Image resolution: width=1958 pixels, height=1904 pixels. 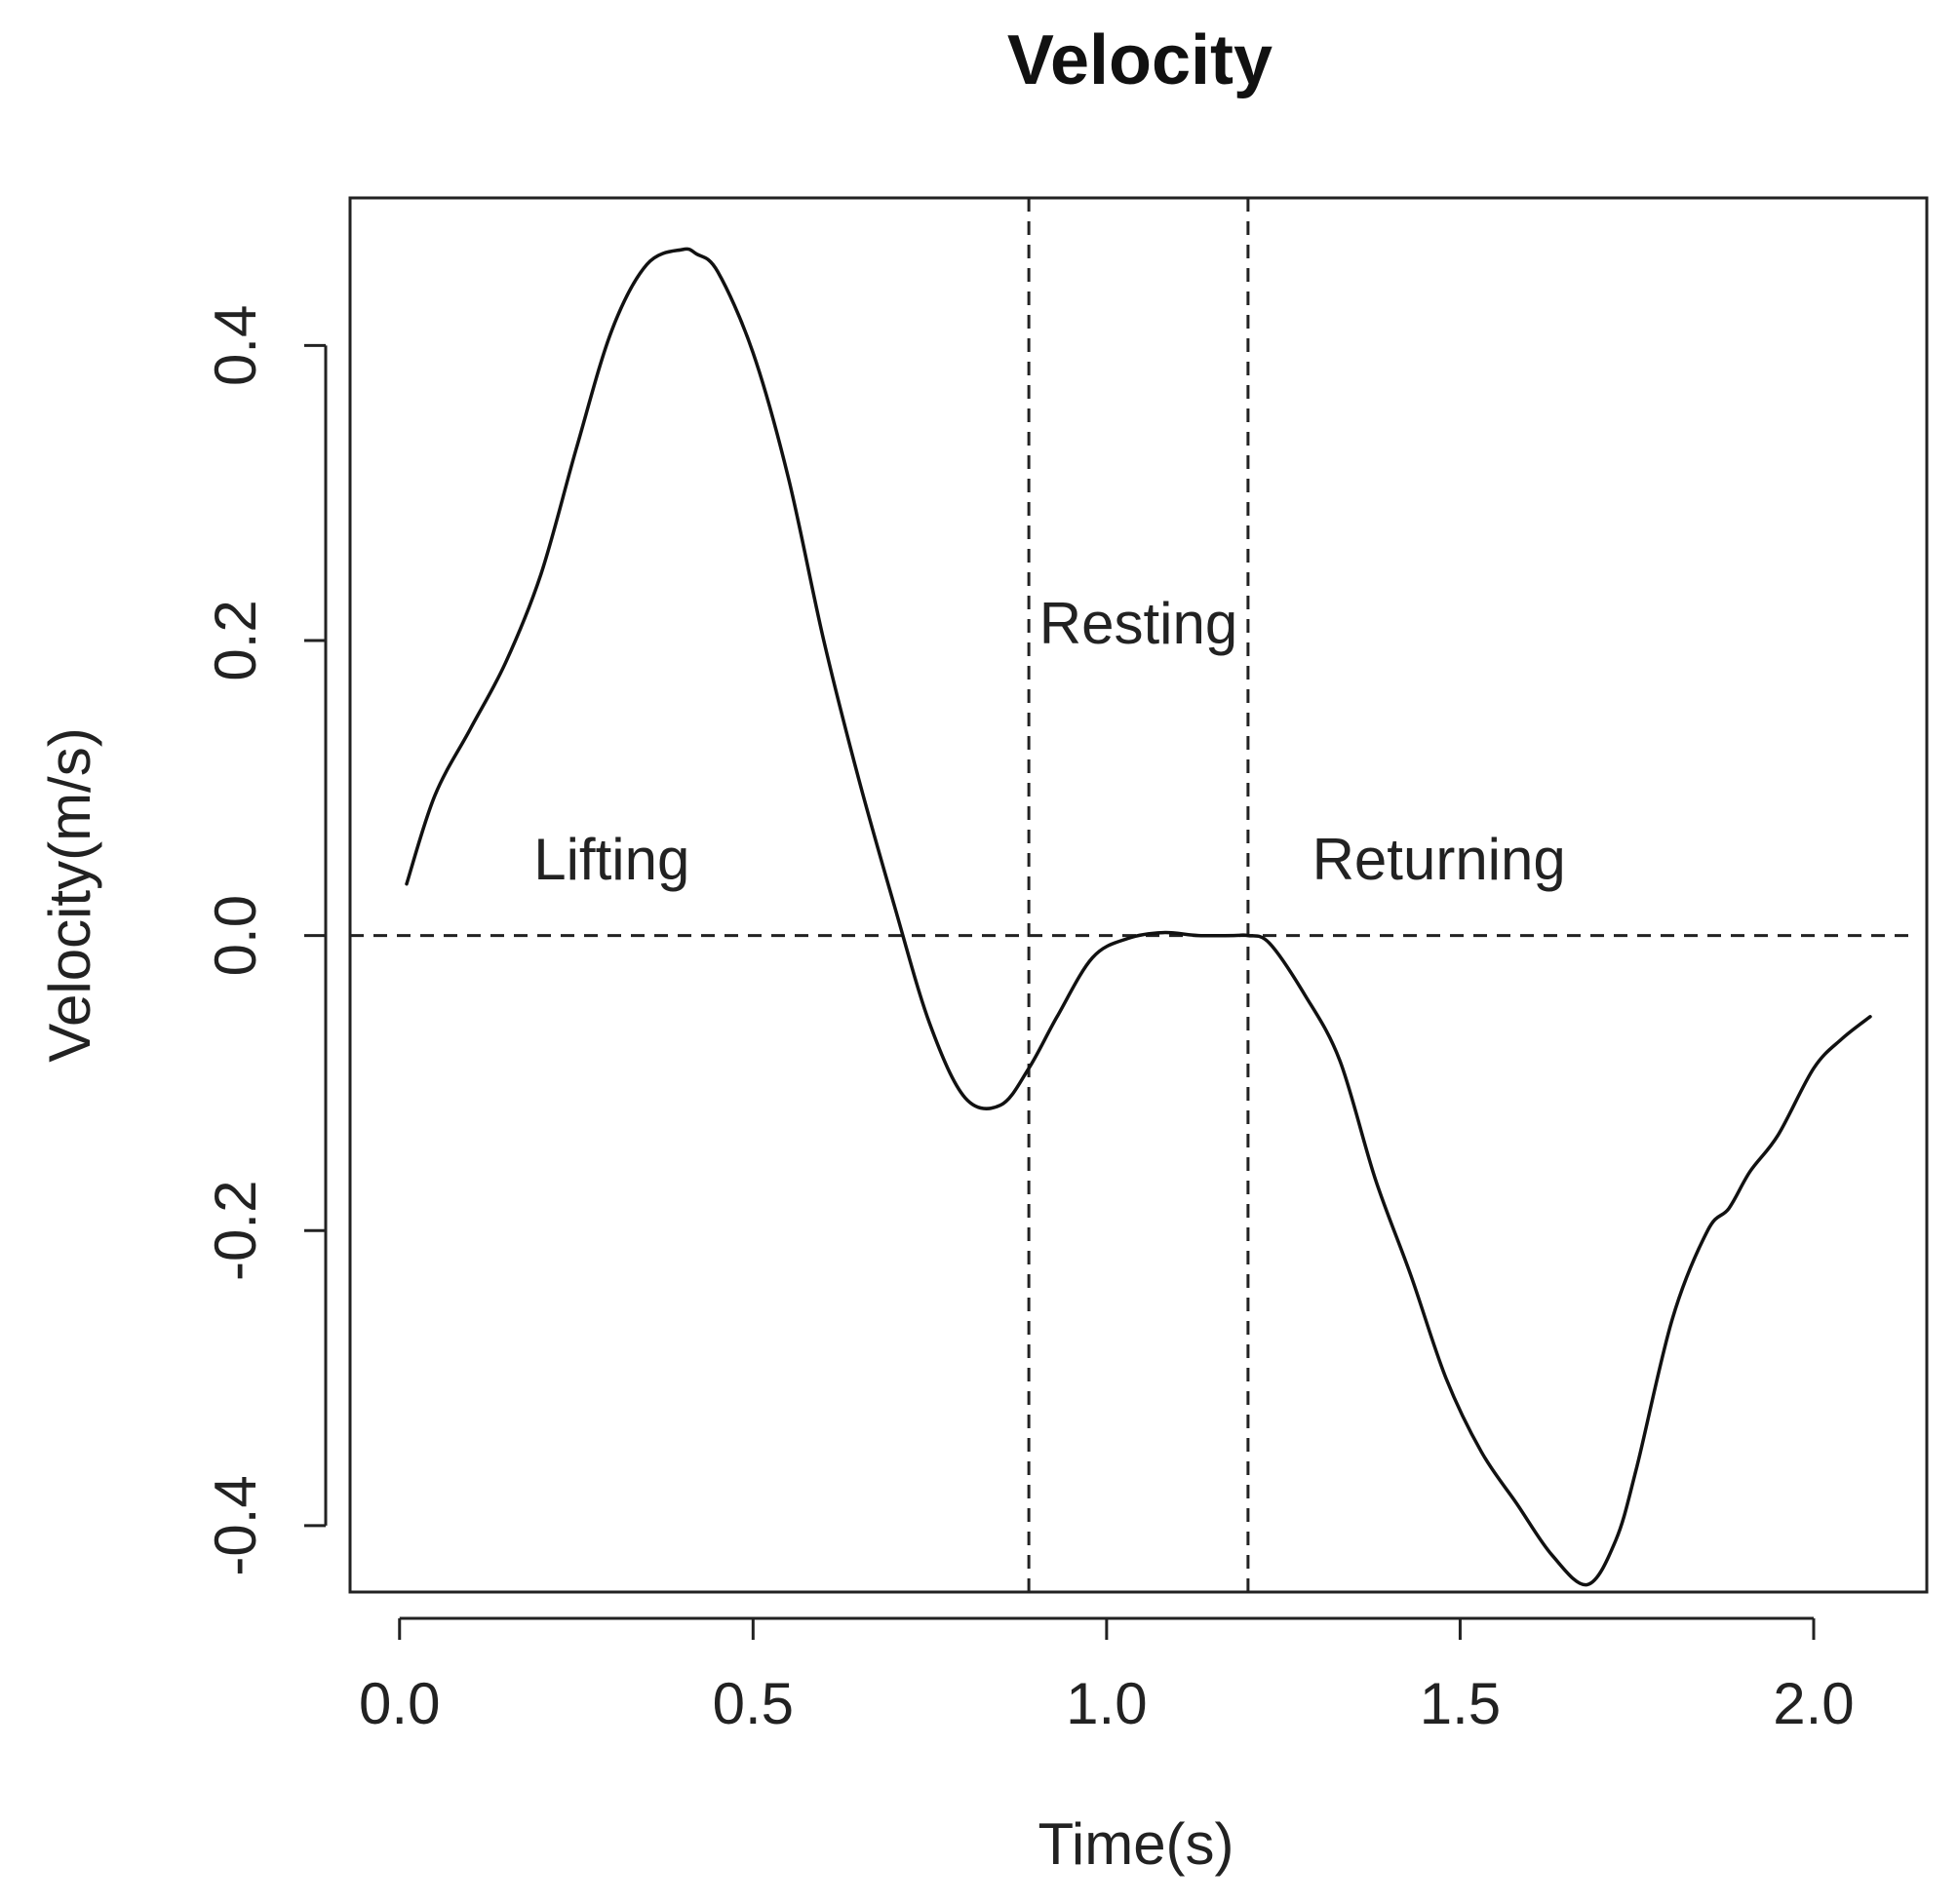 I want to click on chart-title: Velocity, so click(x=1140, y=60).